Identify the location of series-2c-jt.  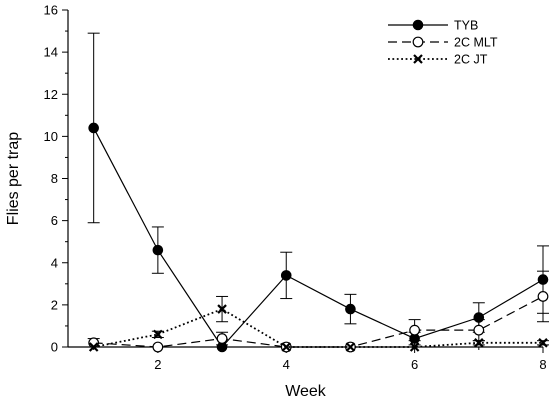
(318, 323).